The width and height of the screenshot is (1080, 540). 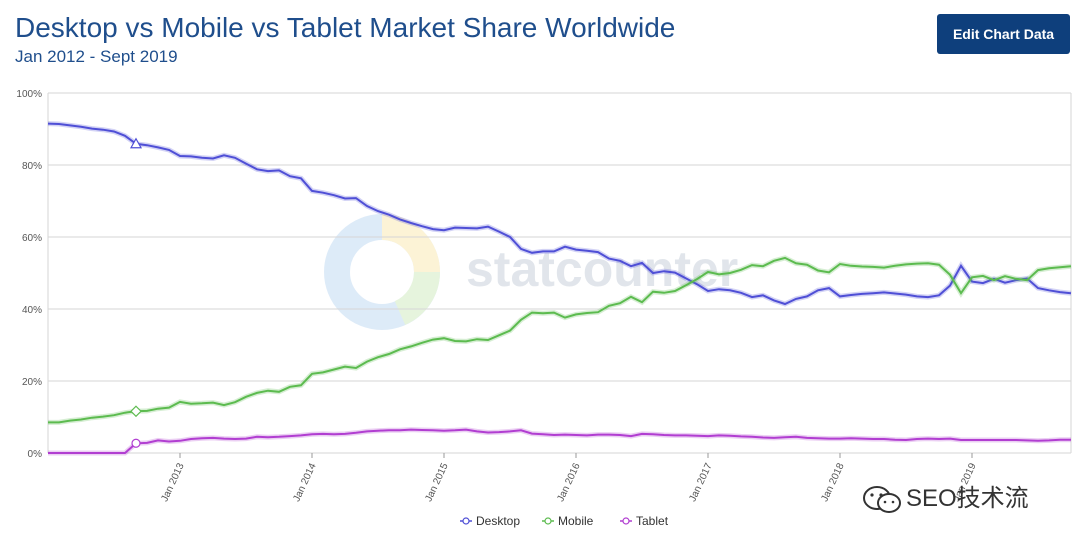 I want to click on series-markers, so click(x=136, y=292).